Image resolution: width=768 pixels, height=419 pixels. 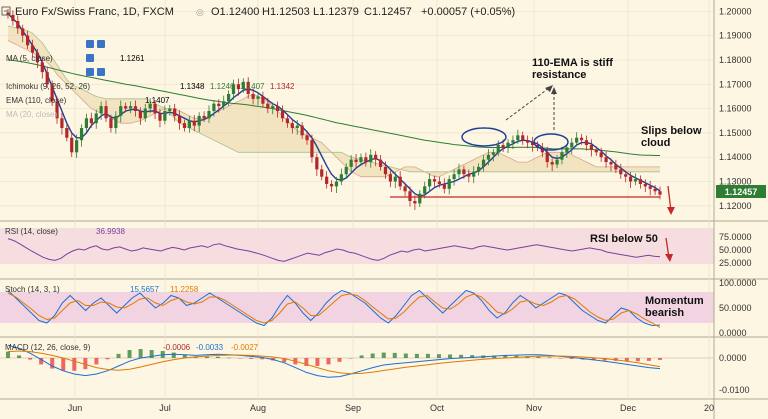 I want to click on price-tick-7: 1.13000, so click(x=735, y=182).